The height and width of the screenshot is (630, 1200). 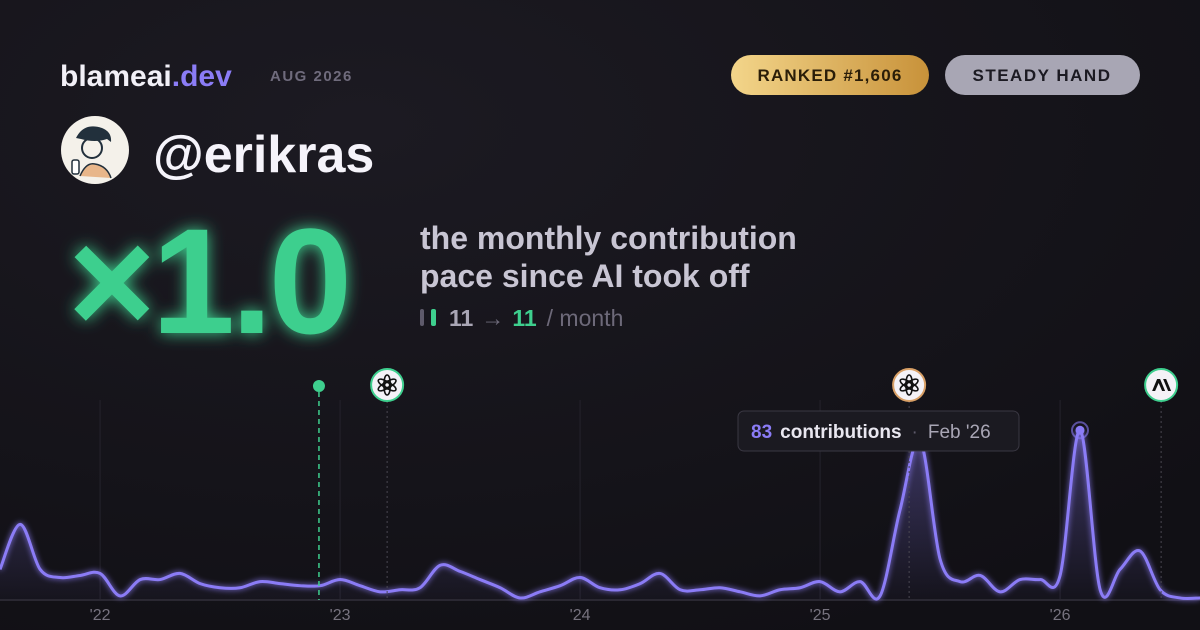 What do you see at coordinates (840, 432) in the screenshot?
I see `tooltip-unit: contributions` at bounding box center [840, 432].